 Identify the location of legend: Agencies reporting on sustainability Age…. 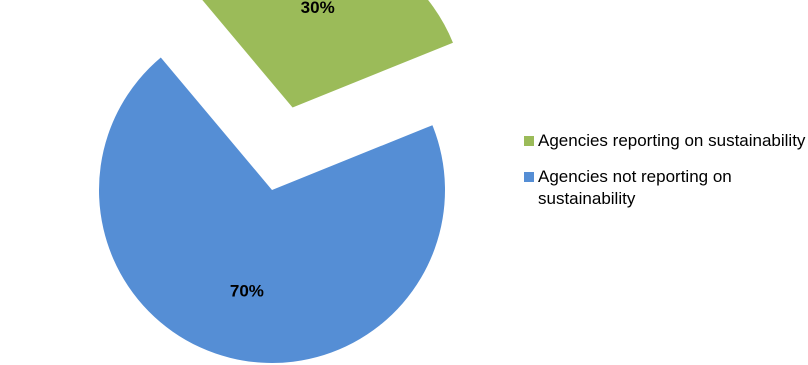
(665, 177).